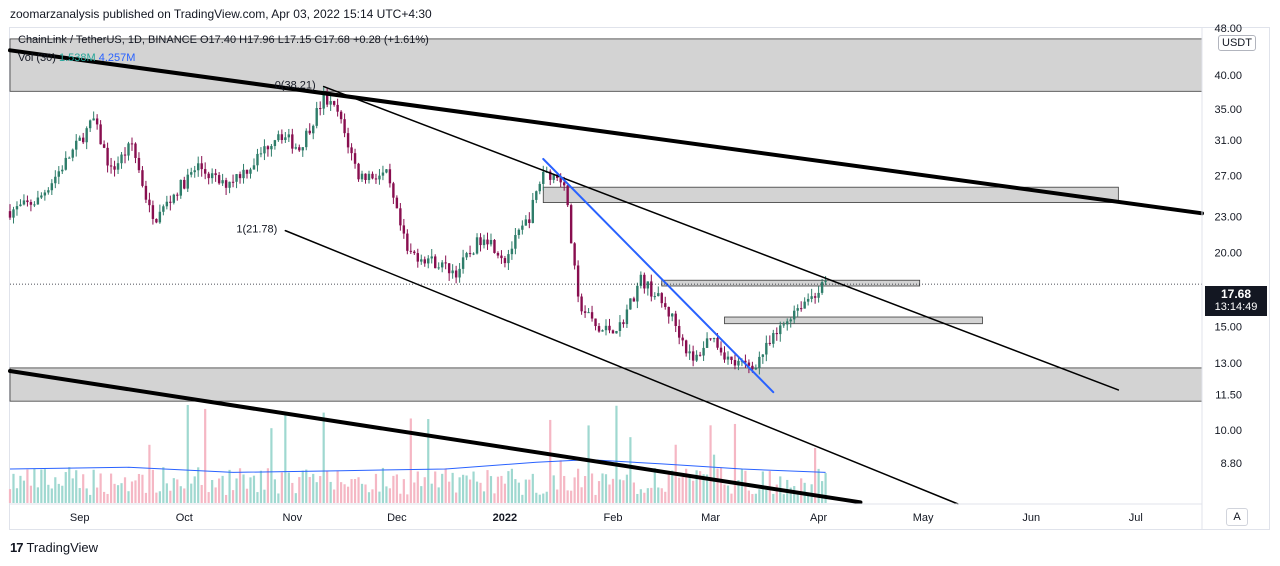  I want to click on y-tick-label: 15.00, so click(1228, 327).